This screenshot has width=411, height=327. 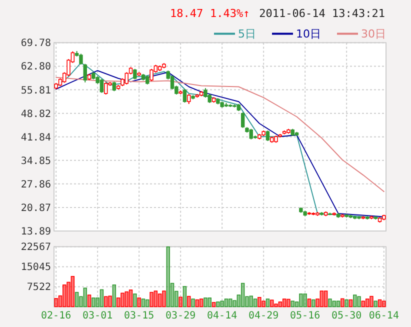 What do you see at coordinates (35, 44) in the screenshot?
I see `y-tick-label: 69.78` at bounding box center [35, 44].